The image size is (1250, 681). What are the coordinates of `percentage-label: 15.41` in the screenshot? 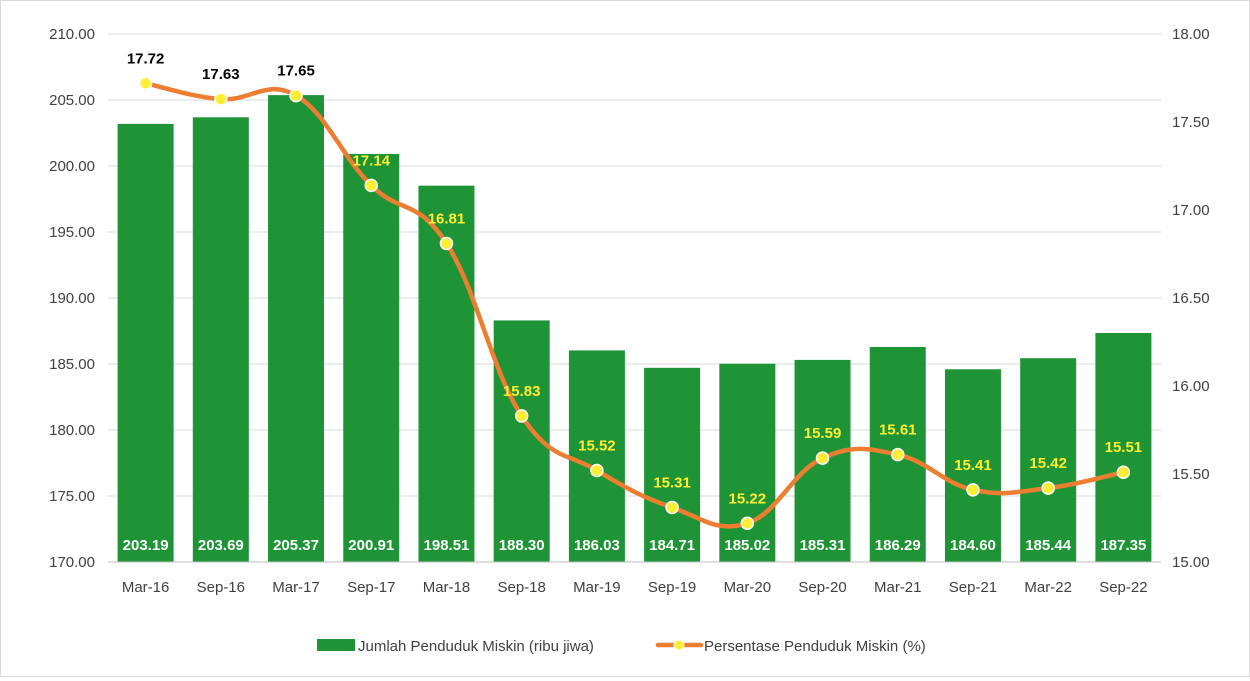 It's located at (973, 465).